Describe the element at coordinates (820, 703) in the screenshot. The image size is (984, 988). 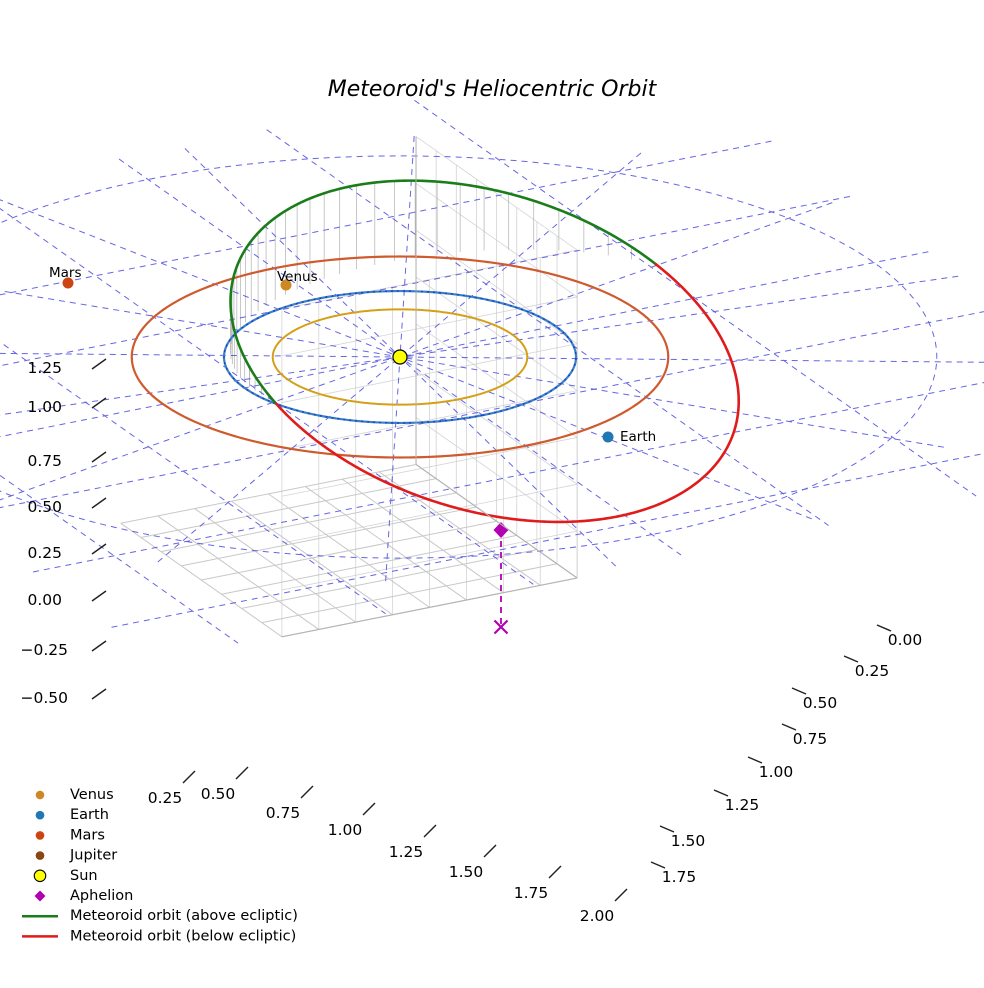
I see `y-tick-label: 0.50` at that location.